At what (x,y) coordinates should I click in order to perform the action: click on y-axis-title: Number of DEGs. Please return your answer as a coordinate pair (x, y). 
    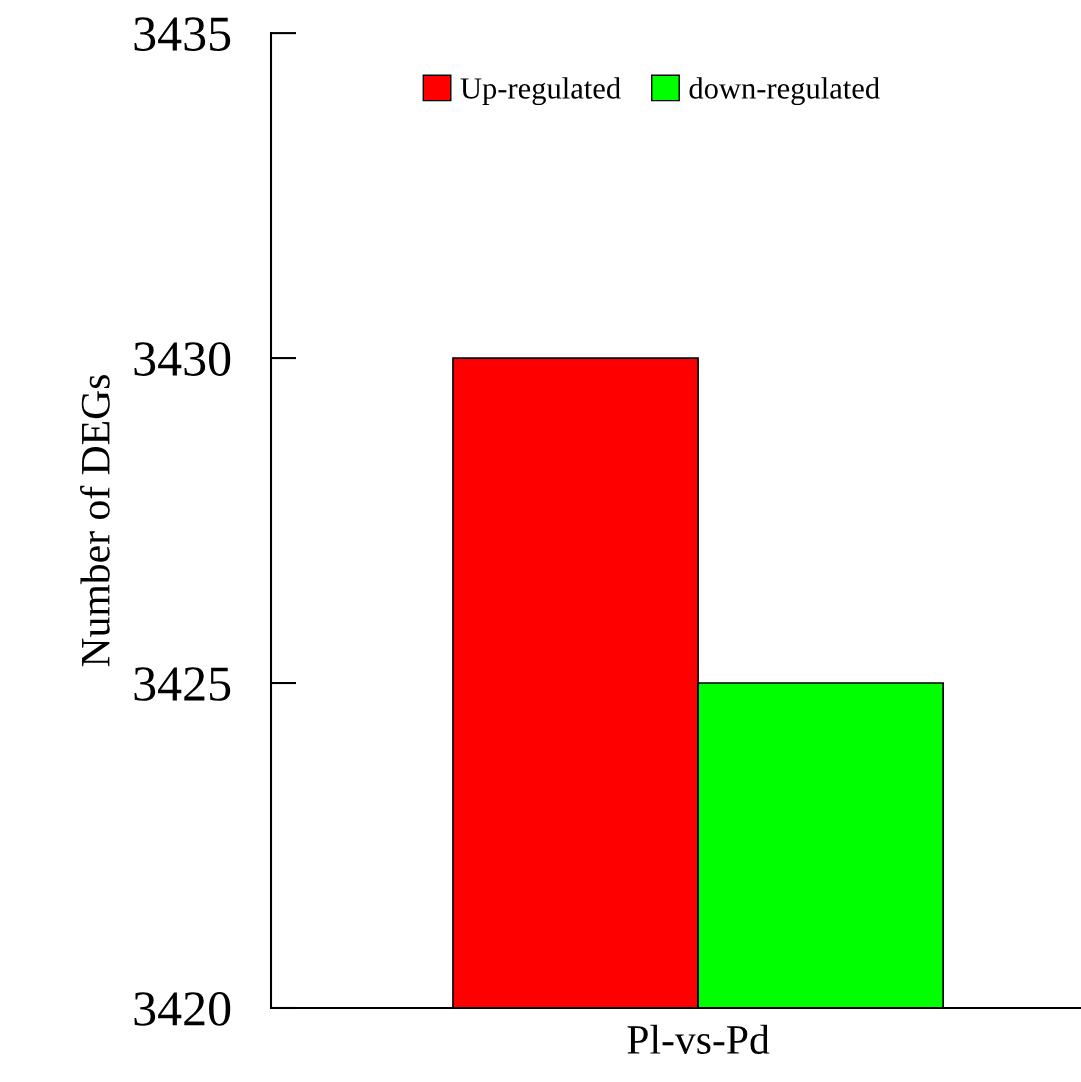
    Looking at the image, I should click on (95, 521).